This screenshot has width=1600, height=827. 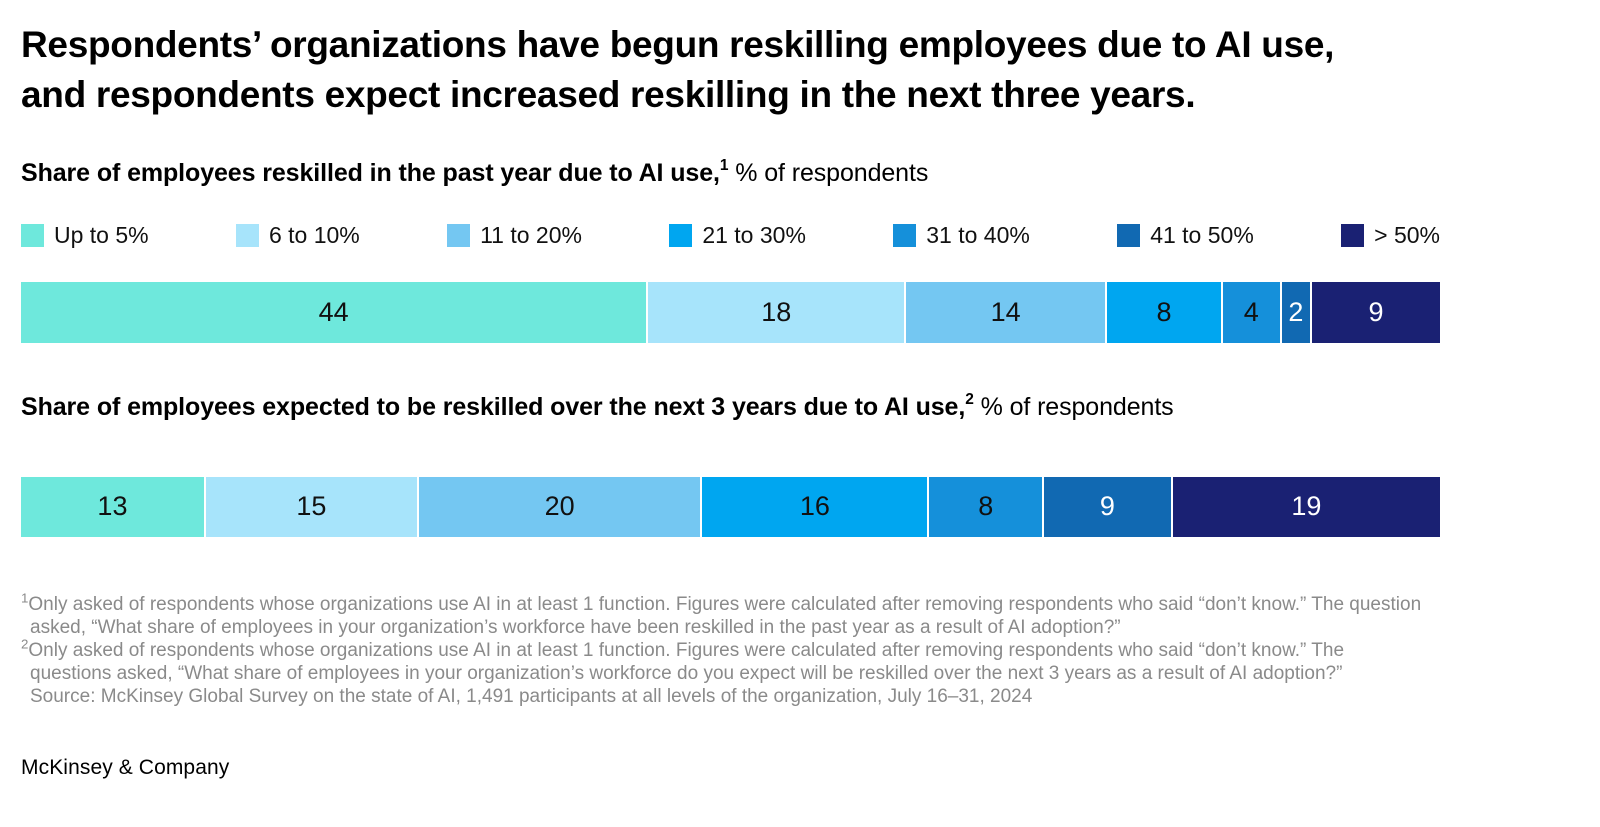 I want to click on chart2-heading-unit: % of respondents, so click(x=1073, y=406).